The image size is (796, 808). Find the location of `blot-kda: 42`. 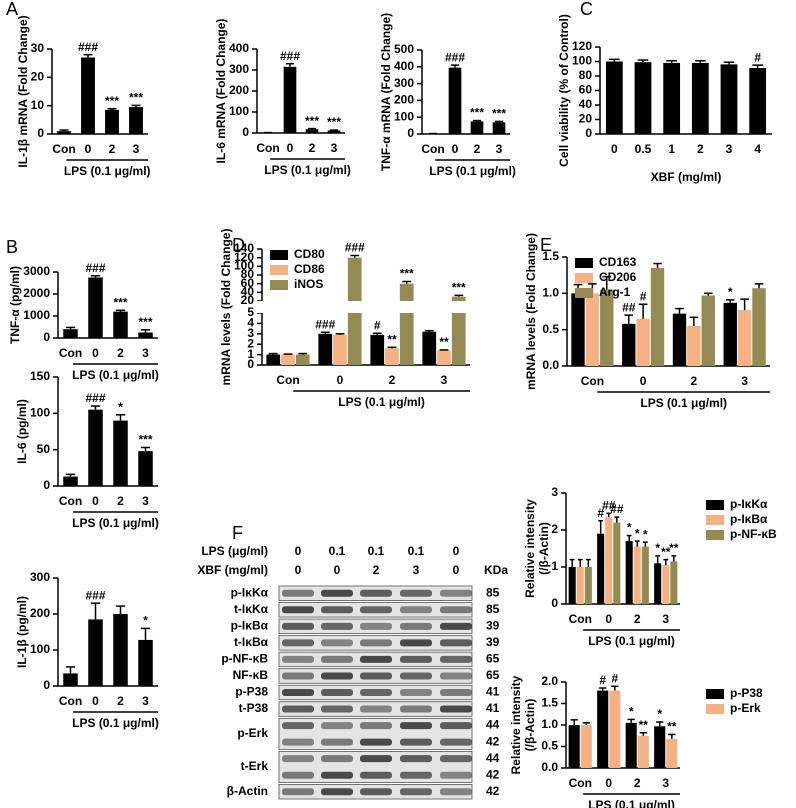

blot-kda: 42 is located at coordinates (493, 774).